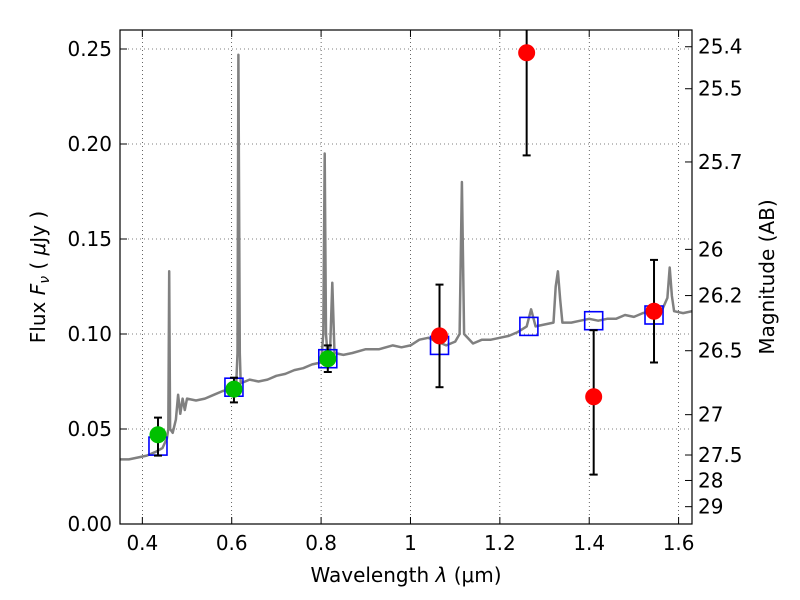  I want to click on x-axis-title: Wavelength λ (μm), so click(405, 575).